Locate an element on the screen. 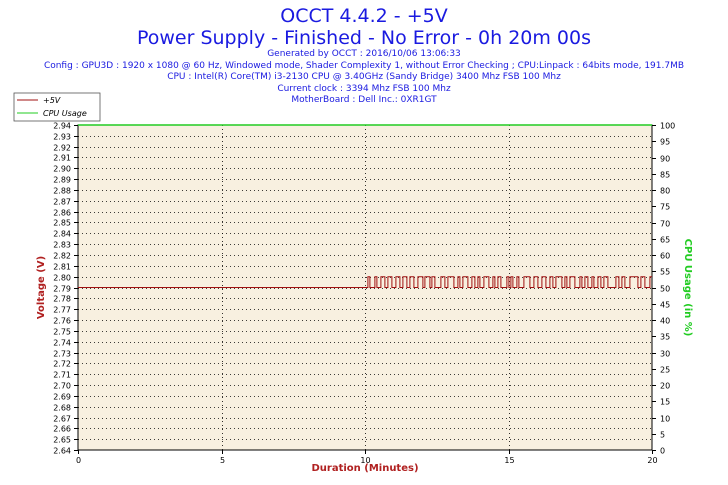 The height and width of the screenshot is (485, 728). y-tick-label-right: 55 is located at coordinates (665, 272).